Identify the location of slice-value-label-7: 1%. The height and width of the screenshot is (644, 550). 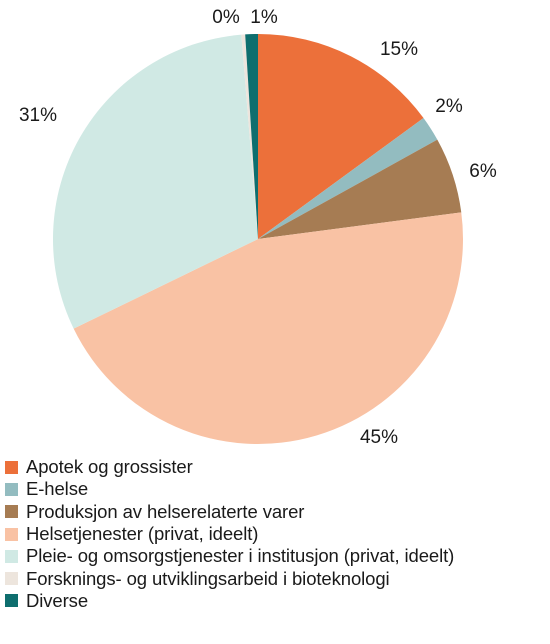
(264, 17).